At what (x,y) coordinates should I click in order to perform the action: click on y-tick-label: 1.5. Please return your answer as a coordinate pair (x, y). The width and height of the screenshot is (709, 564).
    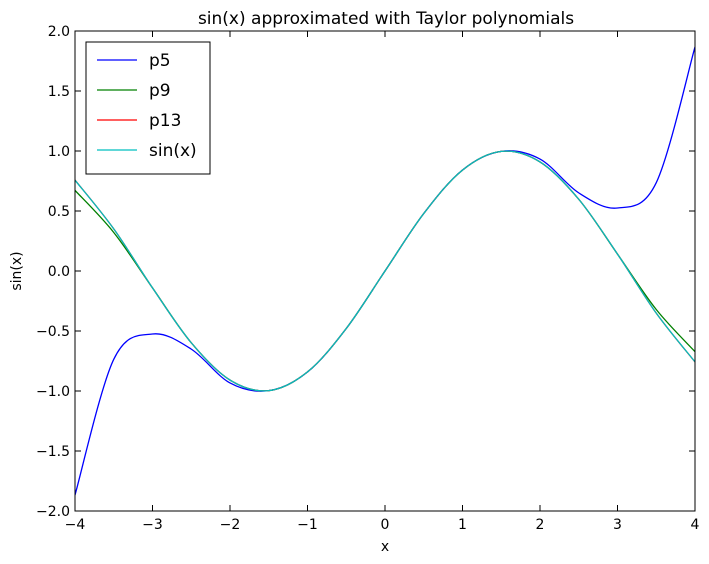
    Looking at the image, I should click on (59, 92).